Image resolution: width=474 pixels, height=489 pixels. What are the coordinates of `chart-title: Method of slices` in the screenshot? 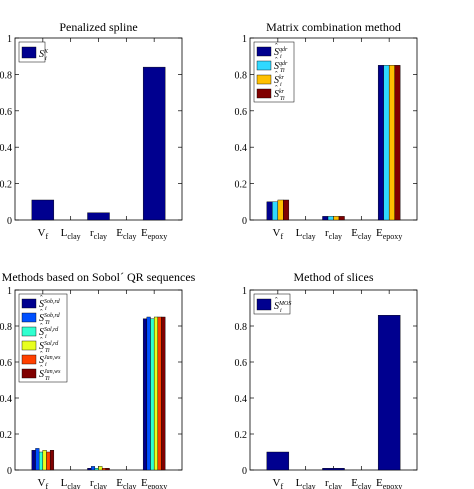 It's located at (334, 277).